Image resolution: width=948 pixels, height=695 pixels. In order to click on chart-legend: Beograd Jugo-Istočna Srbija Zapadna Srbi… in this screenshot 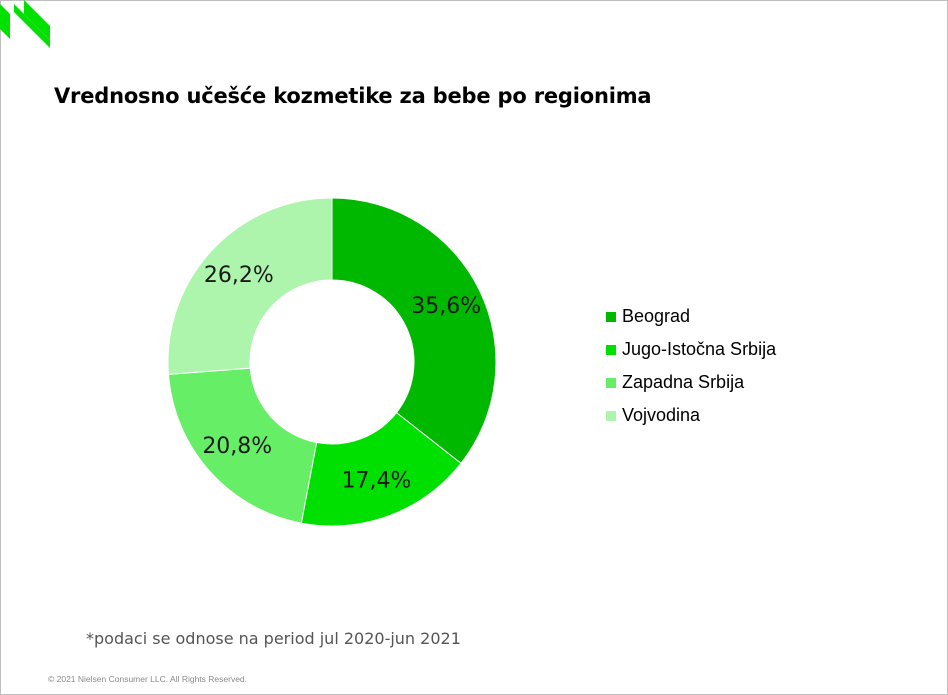, I will do `click(691, 366)`.